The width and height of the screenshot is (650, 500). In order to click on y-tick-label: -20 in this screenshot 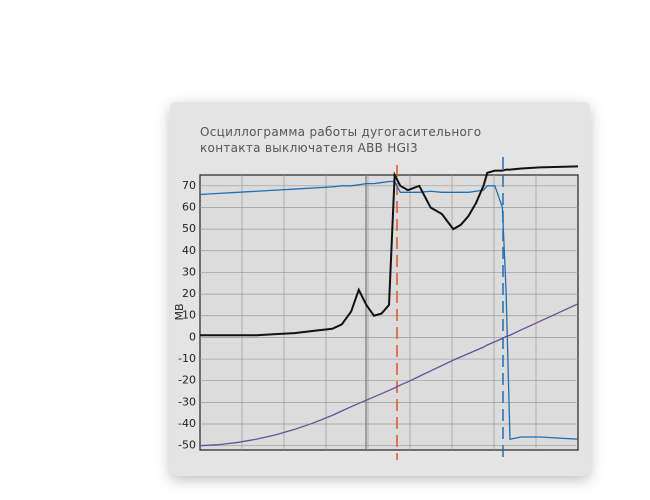, I will do `click(187, 380)`.